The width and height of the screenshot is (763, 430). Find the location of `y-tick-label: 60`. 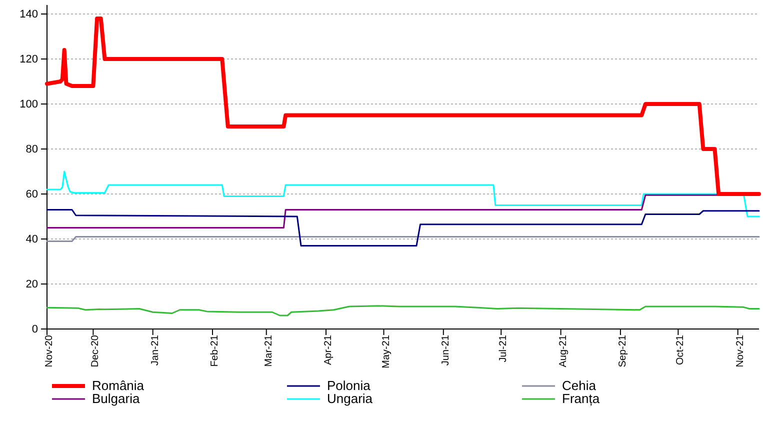

y-tick-label: 60 is located at coordinates (32, 194).